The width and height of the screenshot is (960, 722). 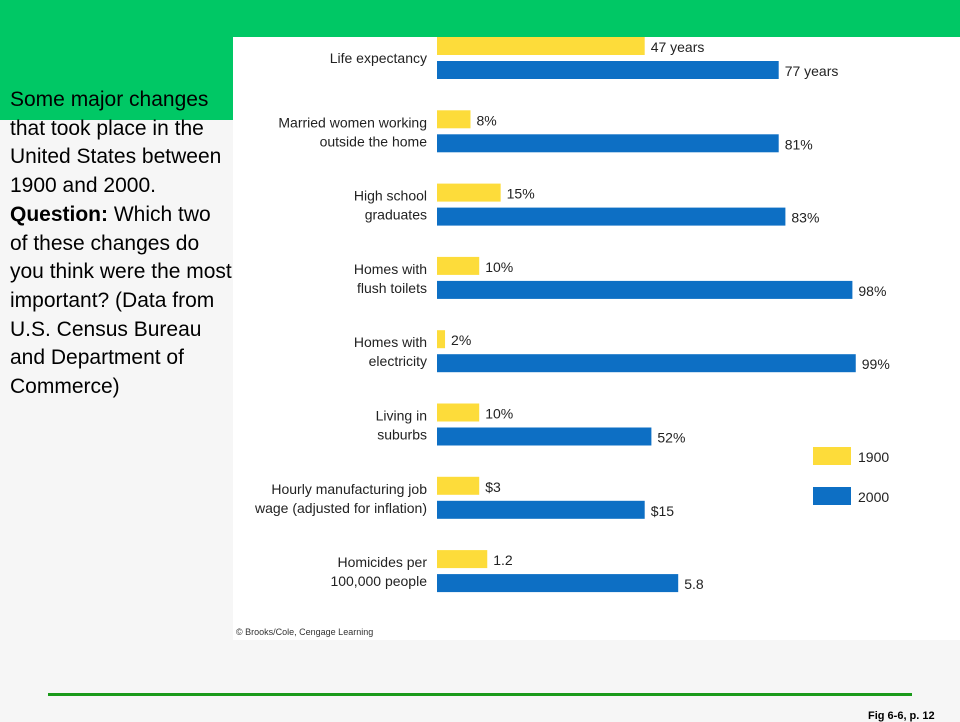 I want to click on value-label-2000: 77 years, so click(x=812, y=71).